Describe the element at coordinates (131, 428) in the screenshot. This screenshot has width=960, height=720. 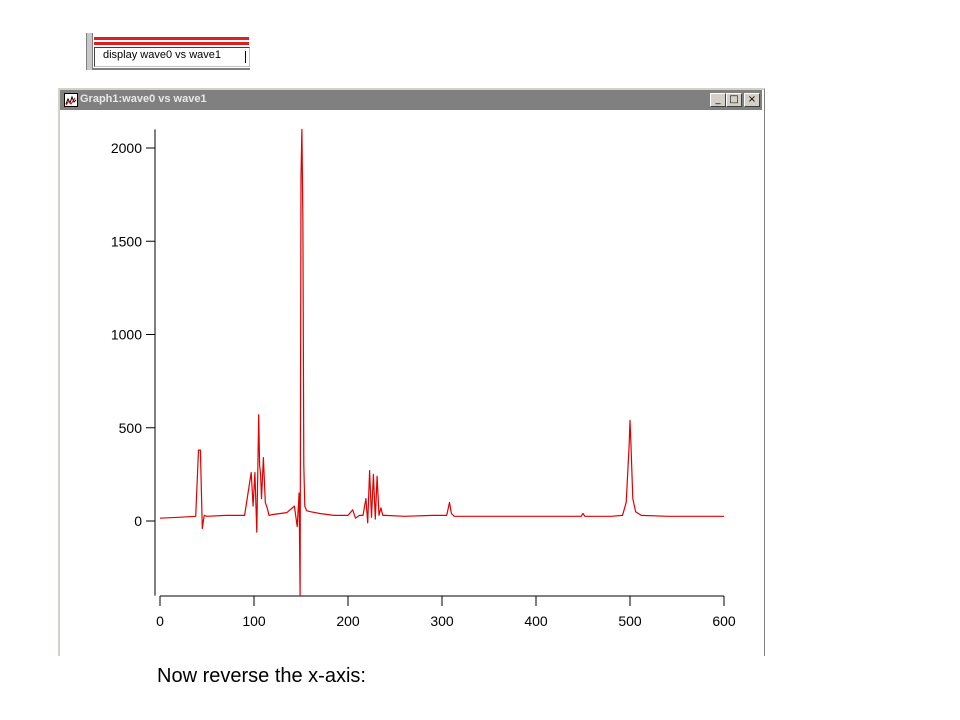
I see `y-tick-label: 500` at that location.